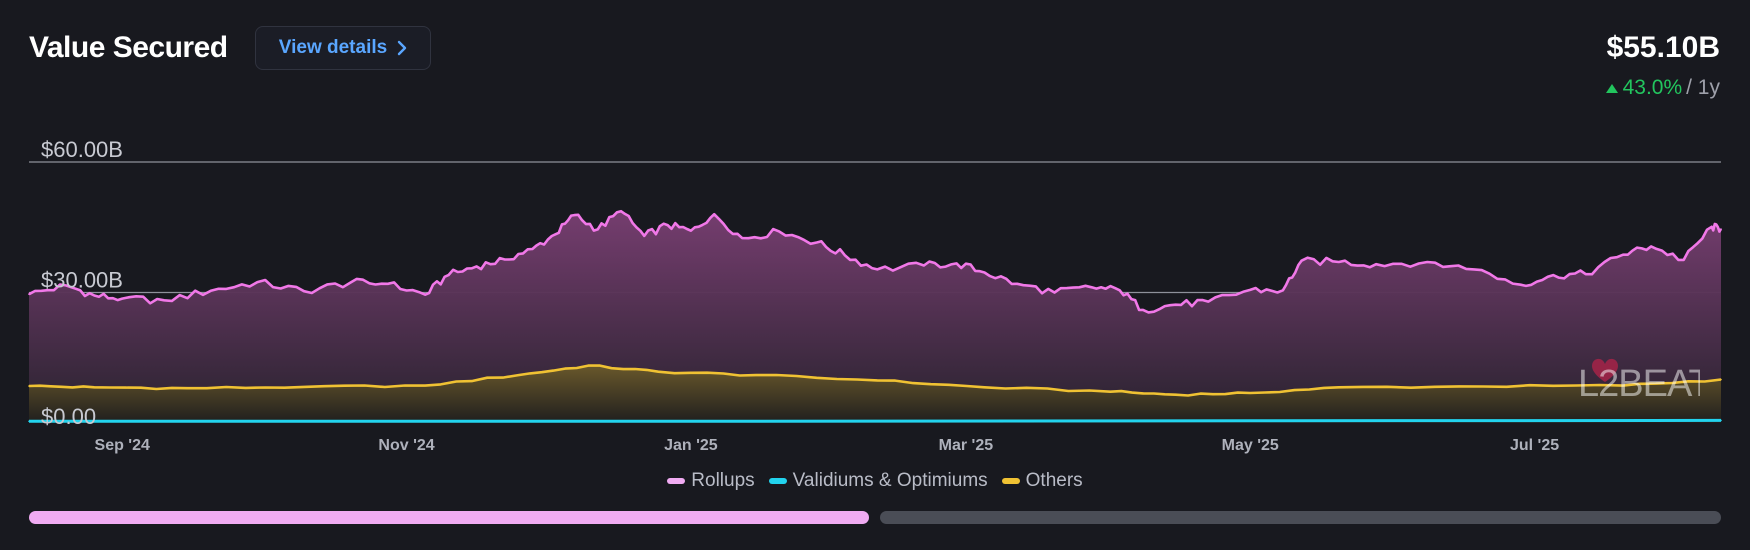 The width and height of the screenshot is (1750, 550). What do you see at coordinates (1042, 481) in the screenshot?
I see `legend-item-others: Others` at bounding box center [1042, 481].